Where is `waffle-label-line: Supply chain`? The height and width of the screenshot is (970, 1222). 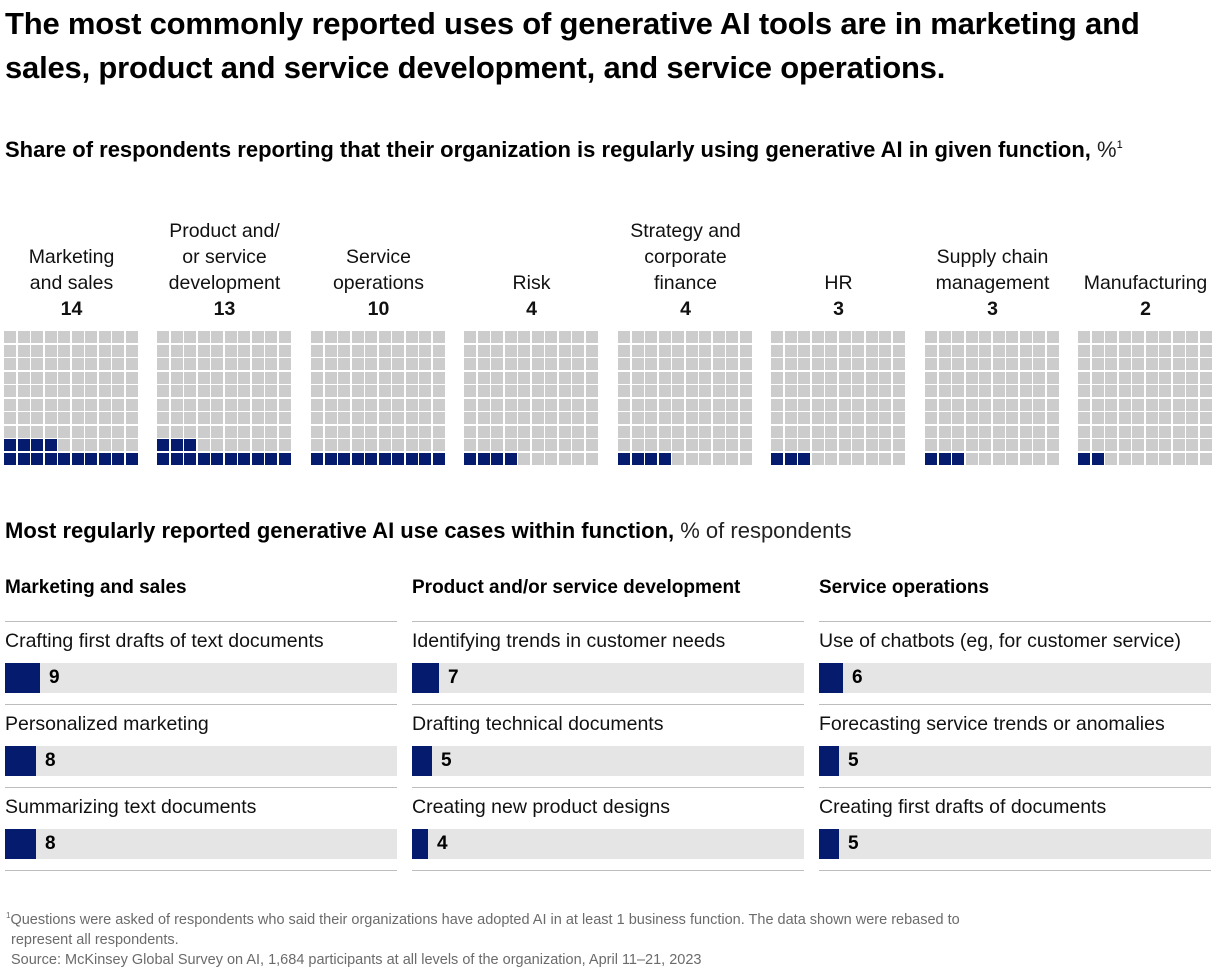
waffle-label-line: Supply chain is located at coordinates (992, 257).